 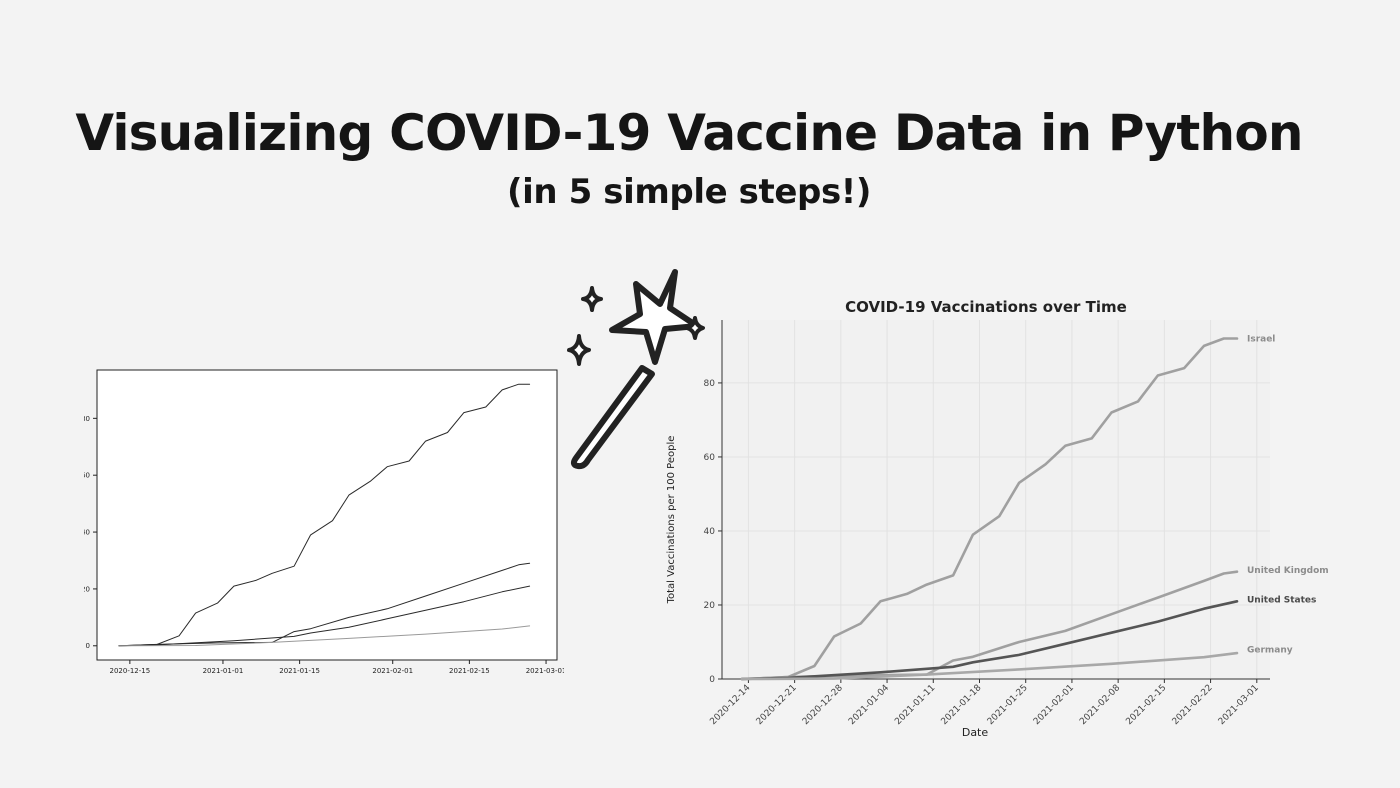 I want to click on x-tick-label: 2021-01-04, so click(x=869, y=705).